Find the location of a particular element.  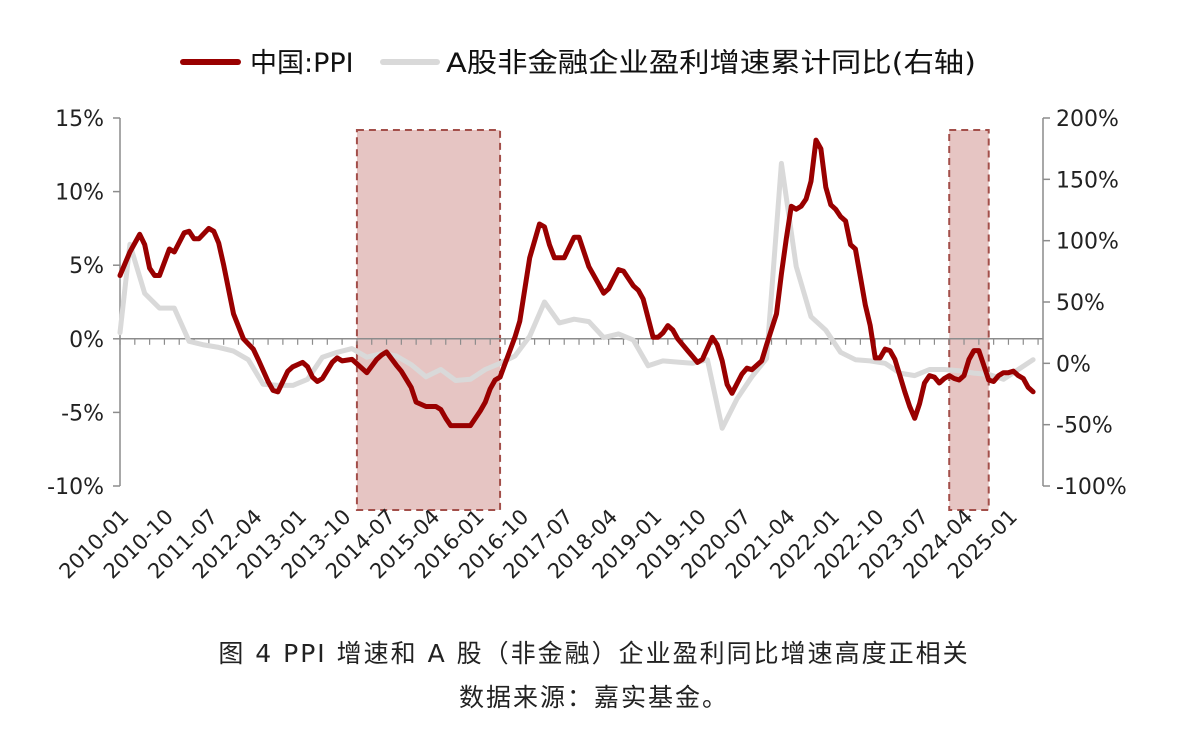

left-axis-tick-label: 5% is located at coordinates (86, 266).